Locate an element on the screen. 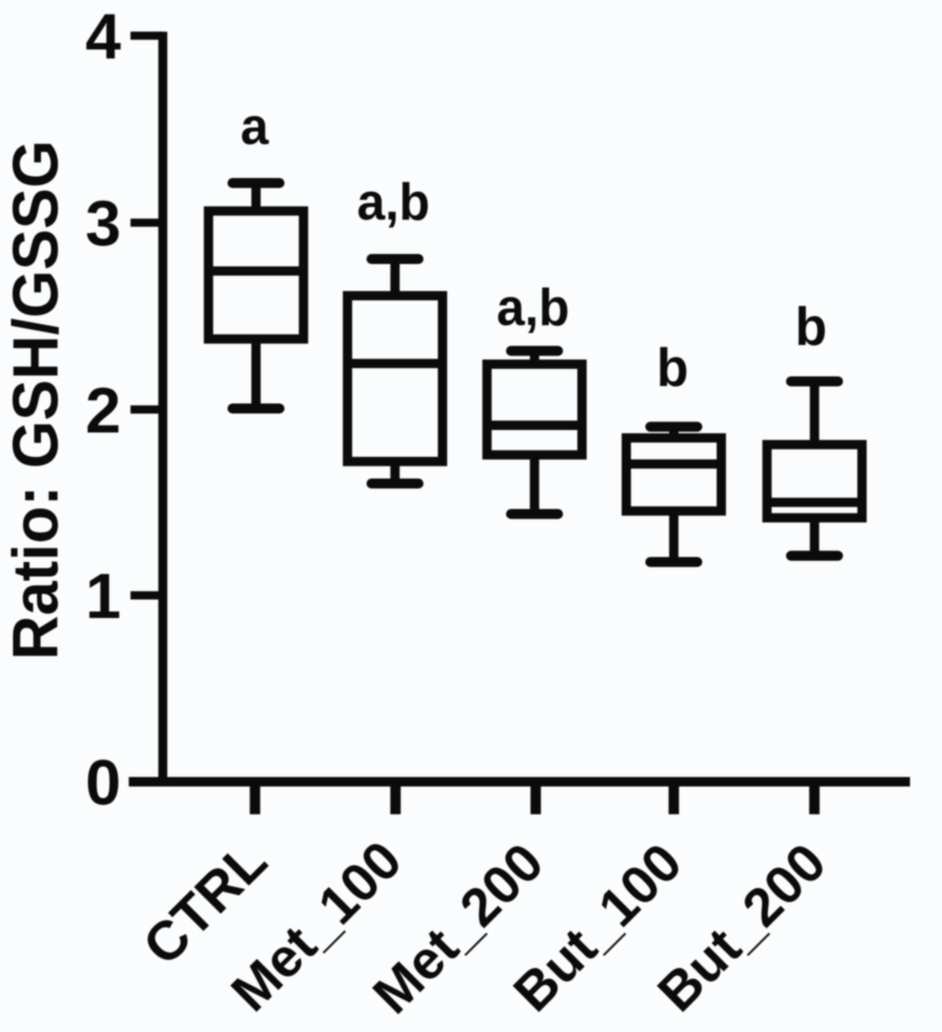 Image resolution: width=942 pixels, height=1032 pixels. svg-text: a is located at coordinates (254, 126).